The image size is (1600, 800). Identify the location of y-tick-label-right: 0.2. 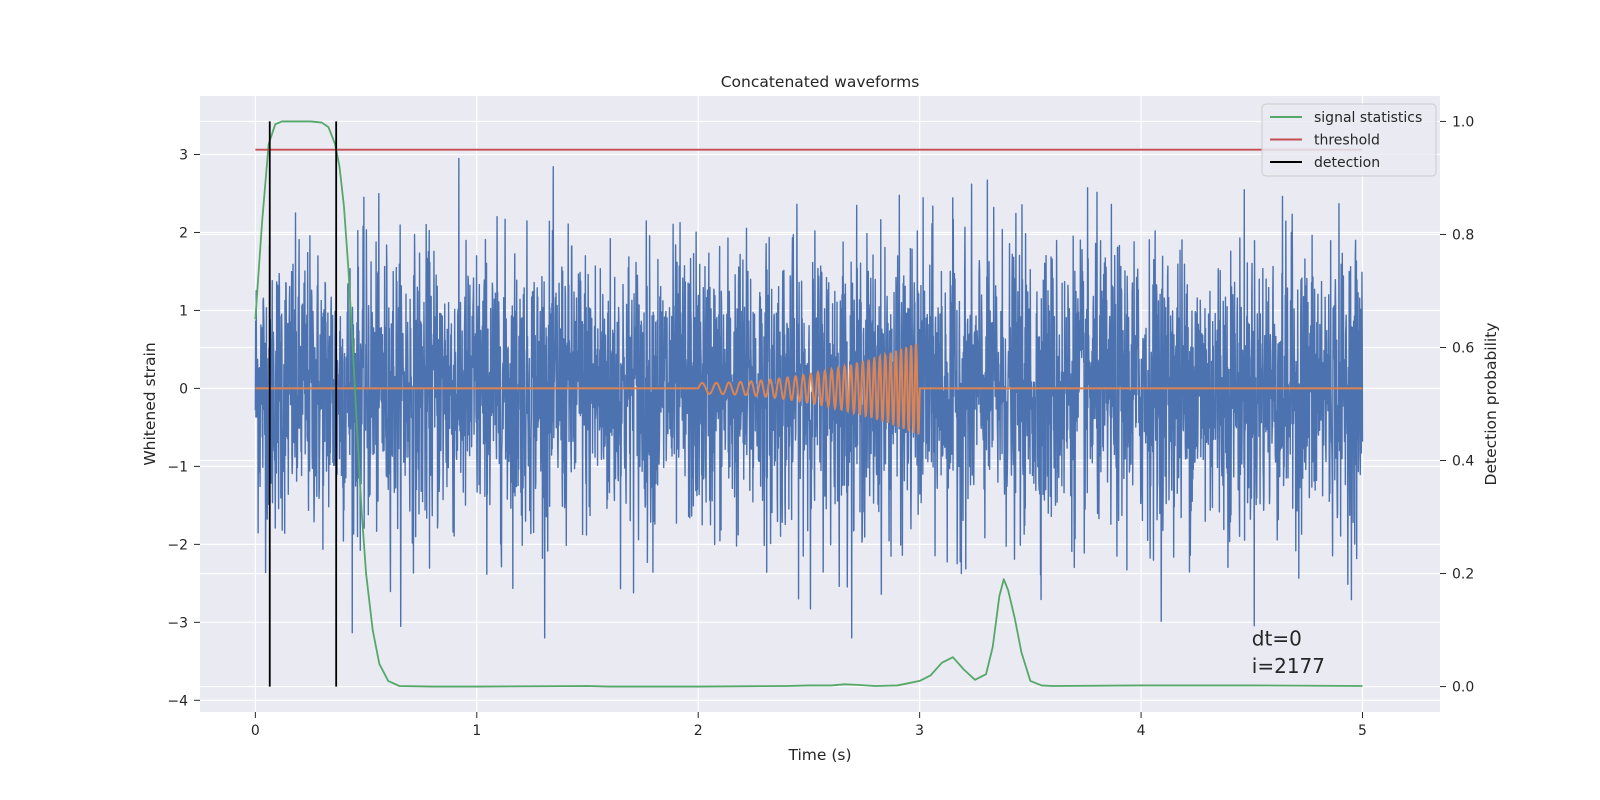
(1463, 575).